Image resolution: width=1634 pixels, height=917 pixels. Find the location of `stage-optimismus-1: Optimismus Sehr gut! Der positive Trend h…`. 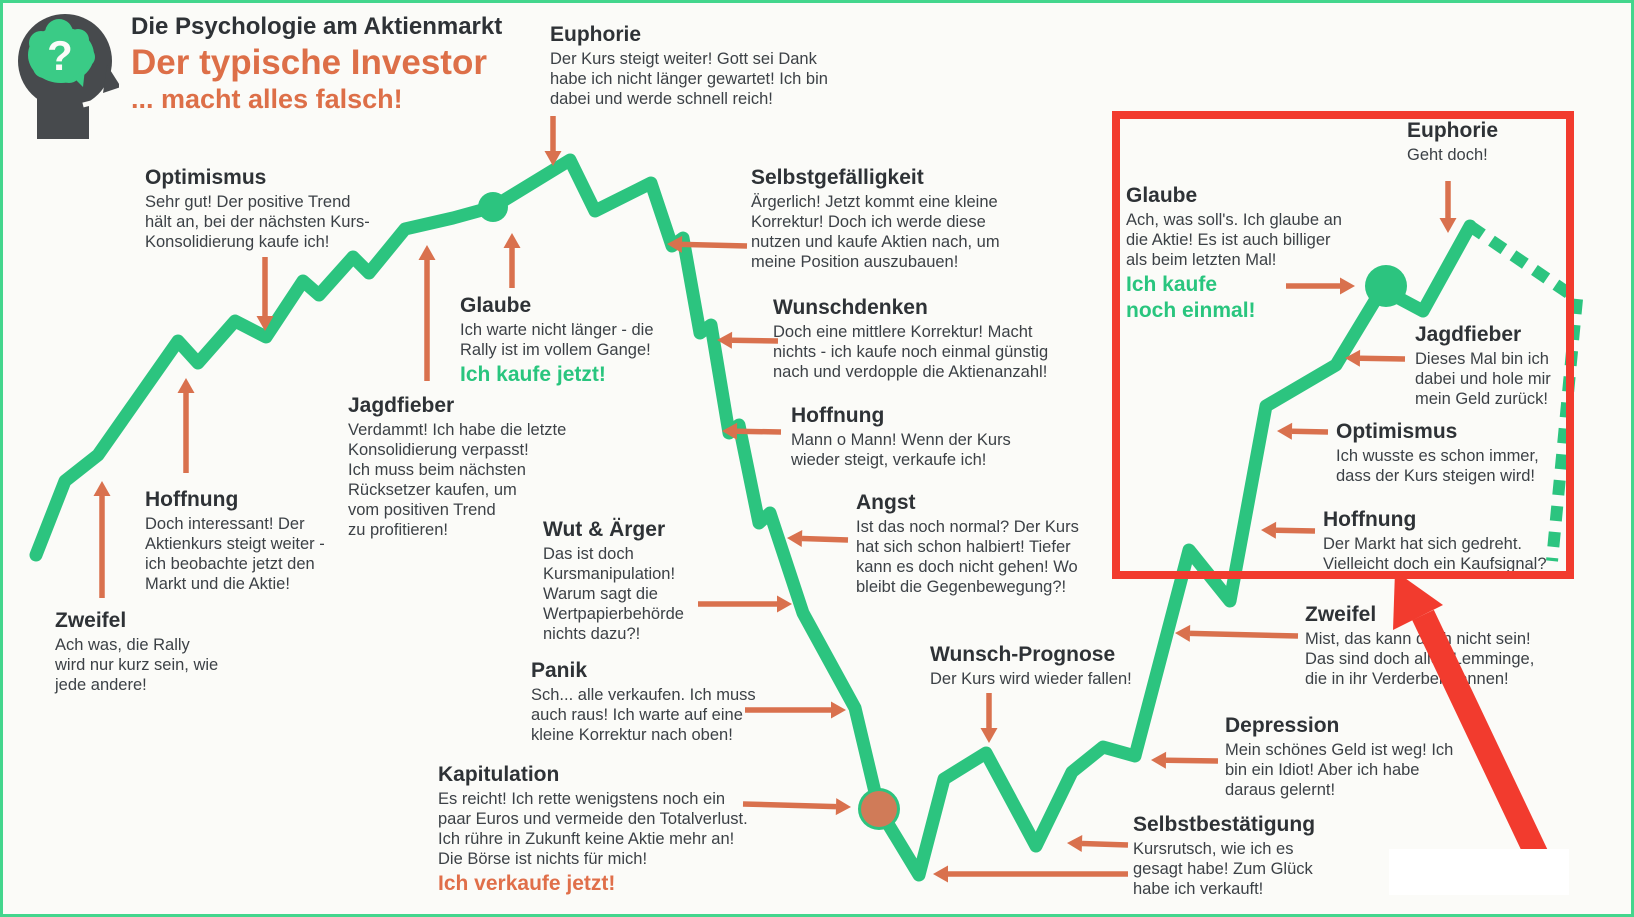

stage-optimismus-1: Optimismus Sehr gut! Der positive Trend h… is located at coordinates (257, 209).